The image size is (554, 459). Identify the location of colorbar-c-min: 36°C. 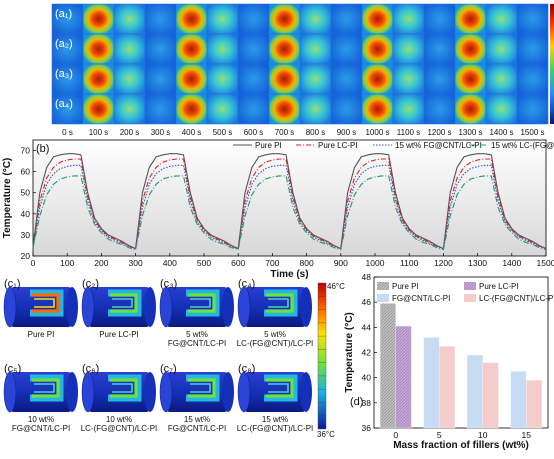
(326, 434).